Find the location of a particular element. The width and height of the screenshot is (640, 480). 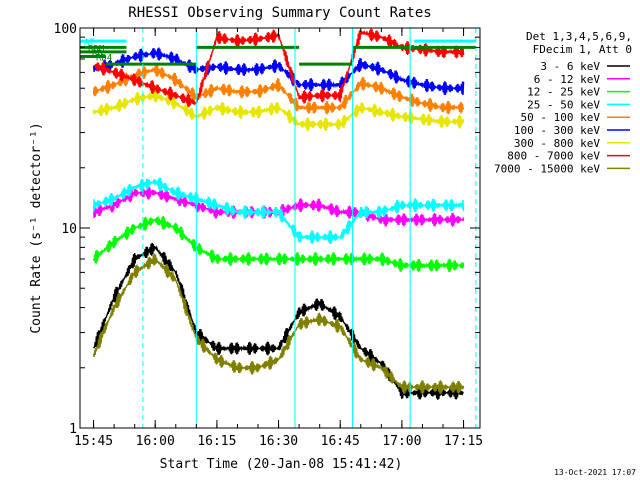

legend-label-7: 300 - 800 keV is located at coordinates (557, 143).